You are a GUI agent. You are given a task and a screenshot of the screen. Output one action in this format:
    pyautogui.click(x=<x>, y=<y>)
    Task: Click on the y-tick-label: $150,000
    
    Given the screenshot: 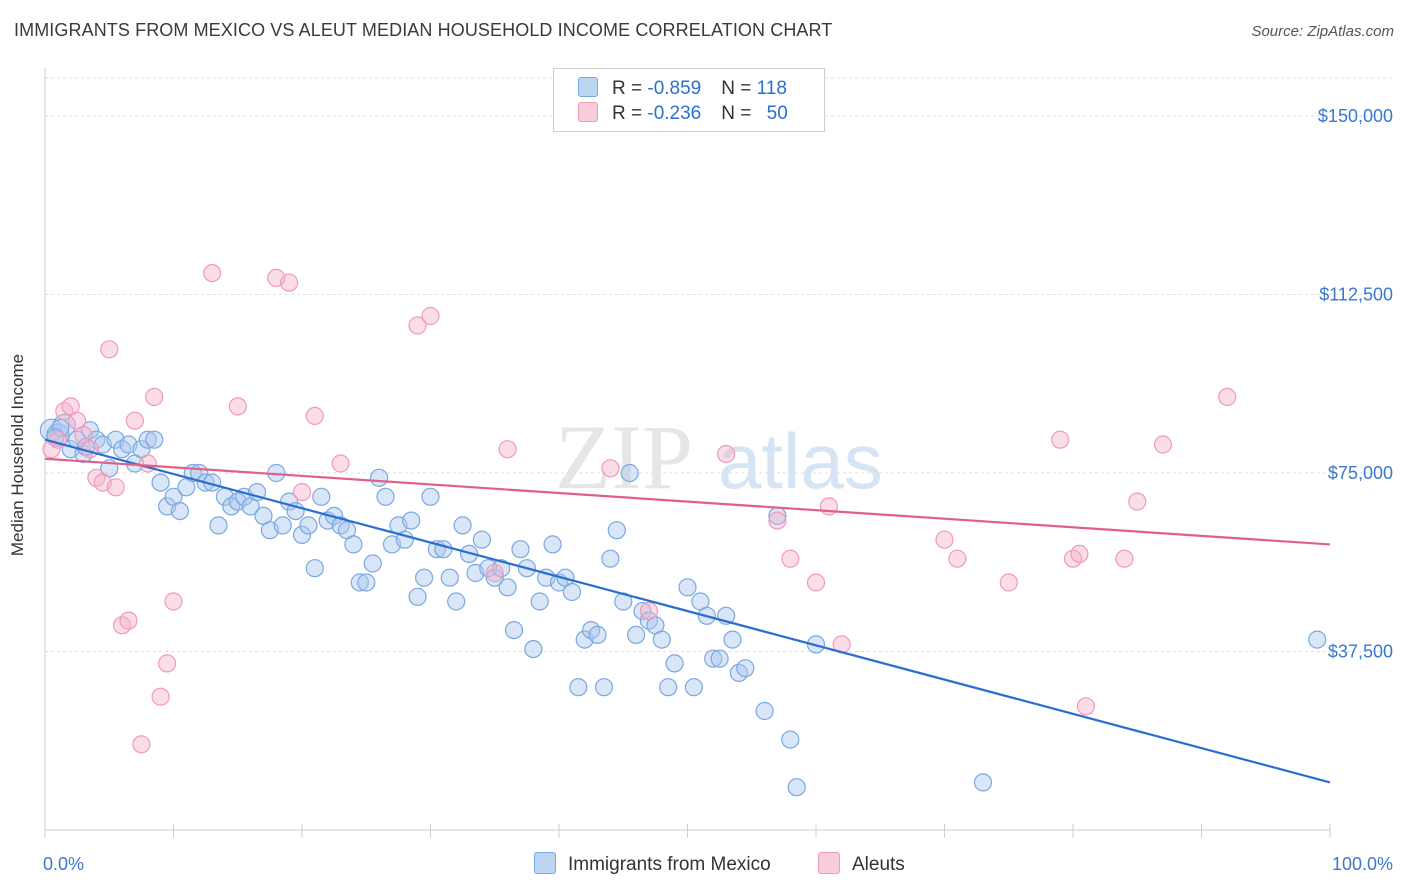 What is the action you would take?
    pyautogui.click(x=1355, y=116)
    